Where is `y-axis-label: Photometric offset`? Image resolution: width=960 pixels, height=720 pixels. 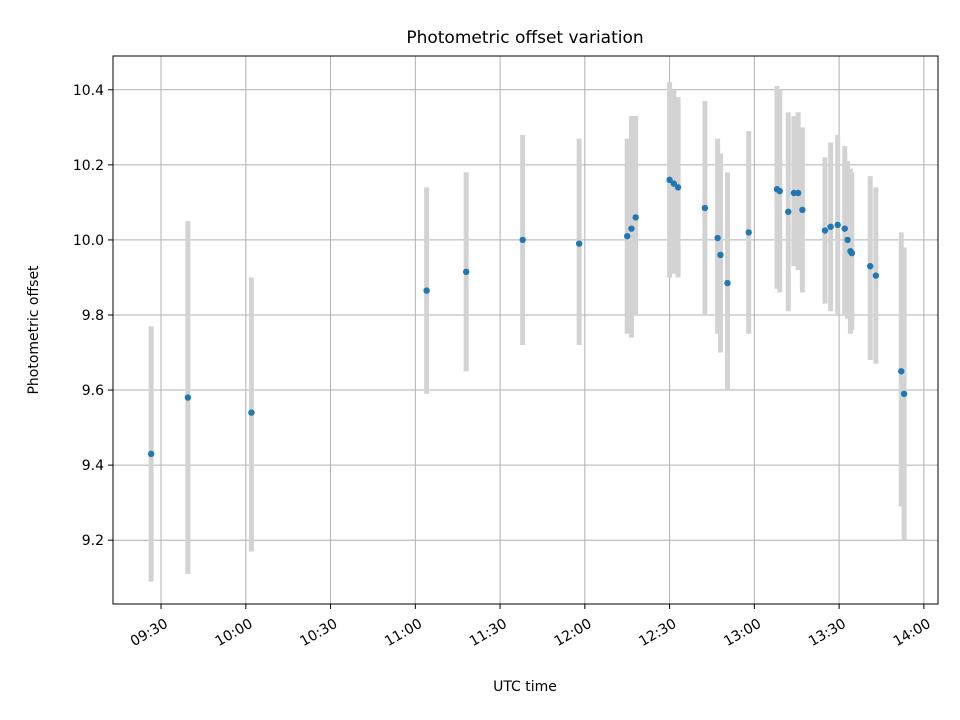 y-axis-label: Photometric offset is located at coordinates (34, 330).